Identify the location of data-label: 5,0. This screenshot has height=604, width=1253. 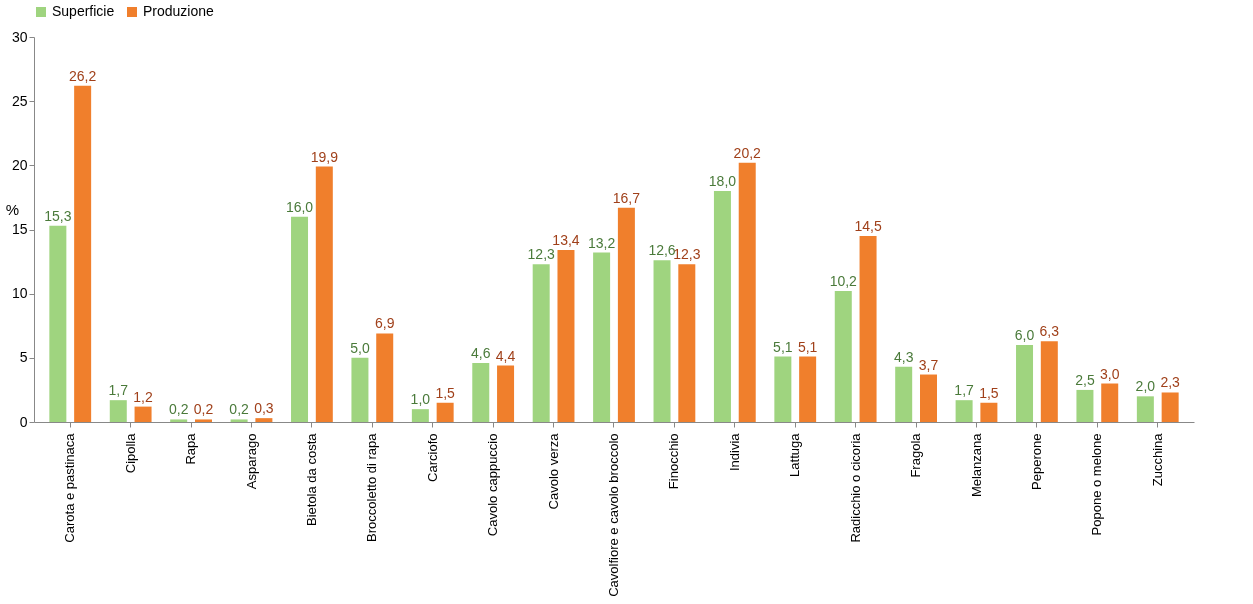
(360, 347).